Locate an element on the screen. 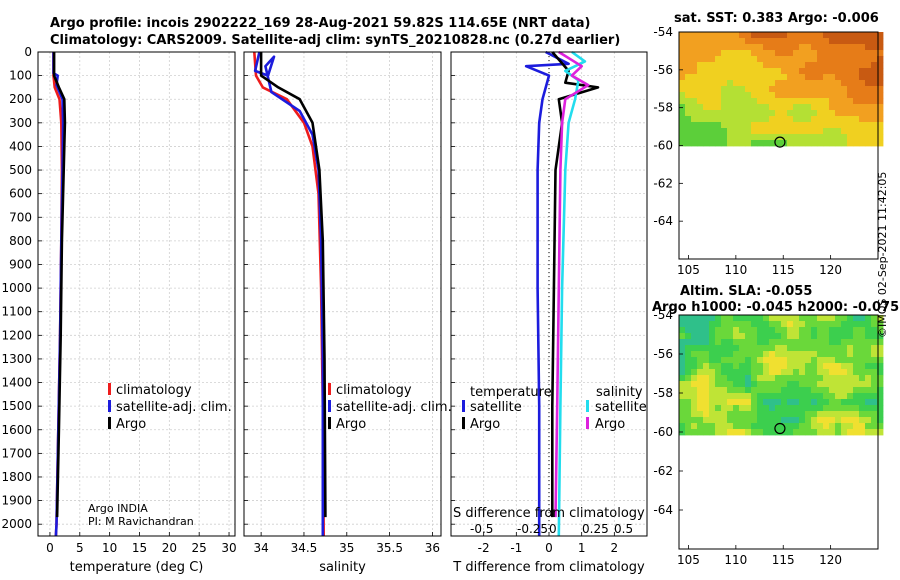  difference-series-temperature-argo is located at coordinates (575, 284).